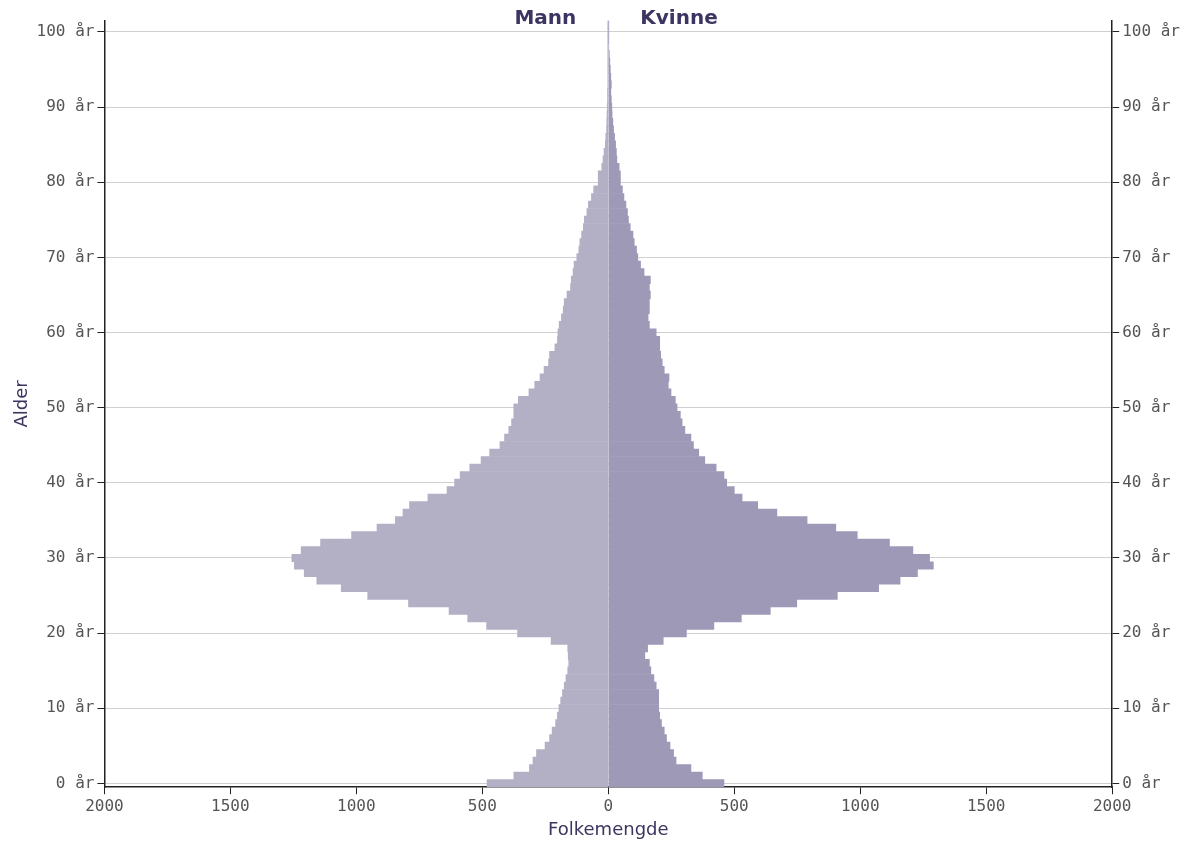 This screenshot has height=853, width=1195. I want to click on y-tick-label: 90 år, so click(1146, 106).